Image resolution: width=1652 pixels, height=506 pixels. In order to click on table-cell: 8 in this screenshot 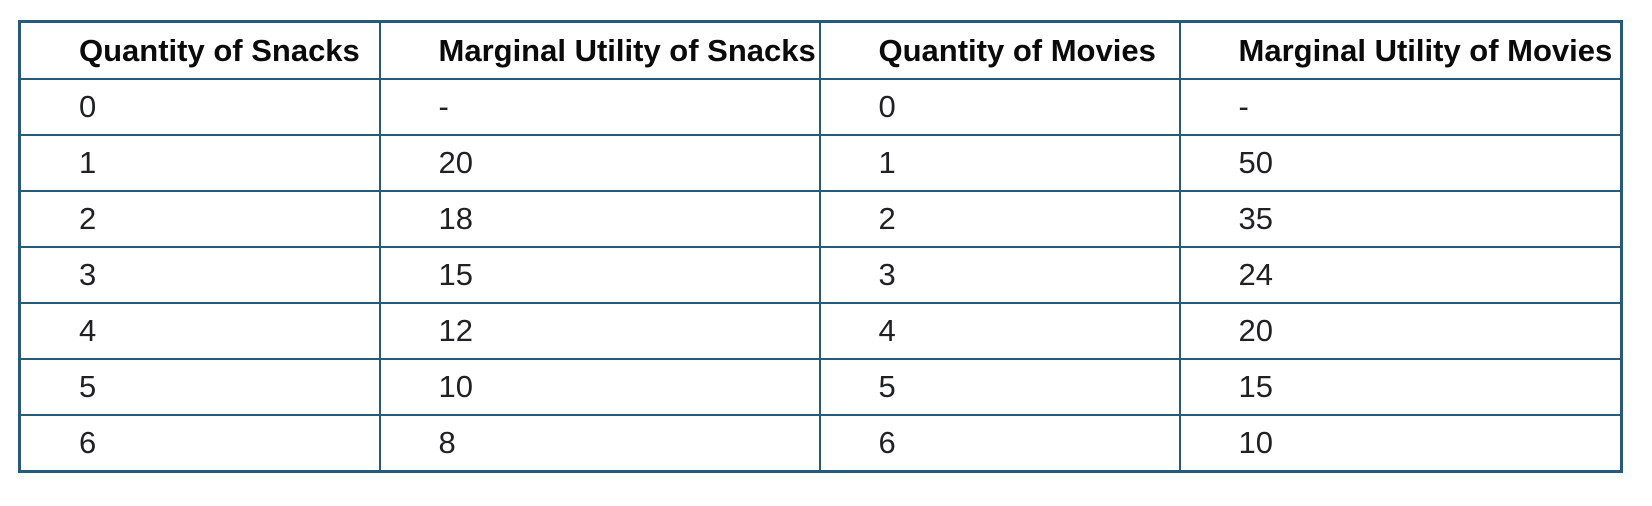, I will do `click(599, 443)`.